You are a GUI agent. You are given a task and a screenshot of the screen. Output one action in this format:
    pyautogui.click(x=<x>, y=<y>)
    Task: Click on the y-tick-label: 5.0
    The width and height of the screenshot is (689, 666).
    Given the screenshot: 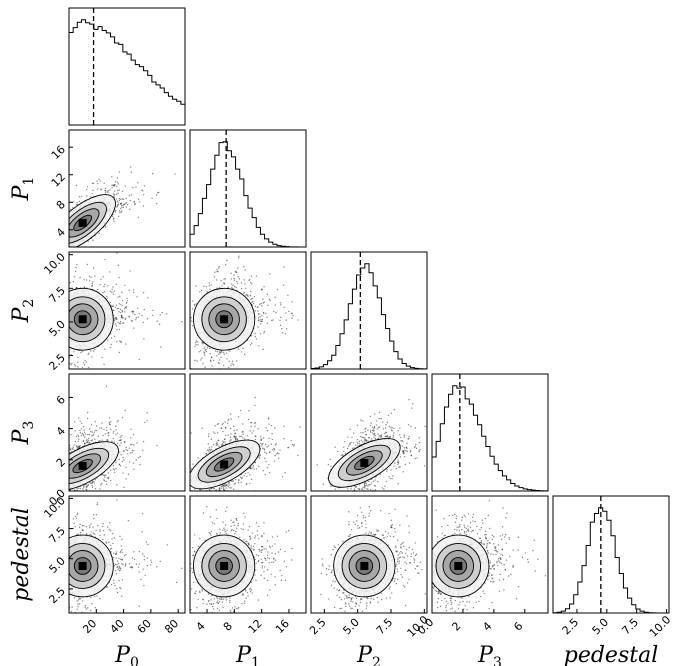 What is the action you would take?
    pyautogui.click(x=57, y=329)
    